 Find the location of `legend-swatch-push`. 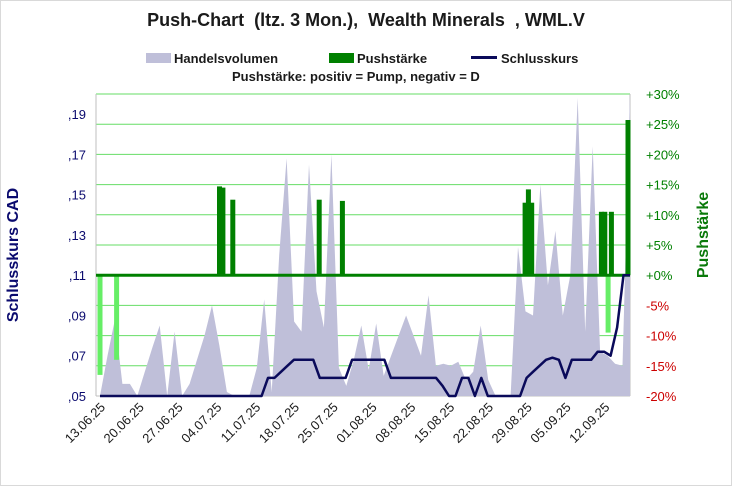

legend-swatch-push is located at coordinates (341, 58).